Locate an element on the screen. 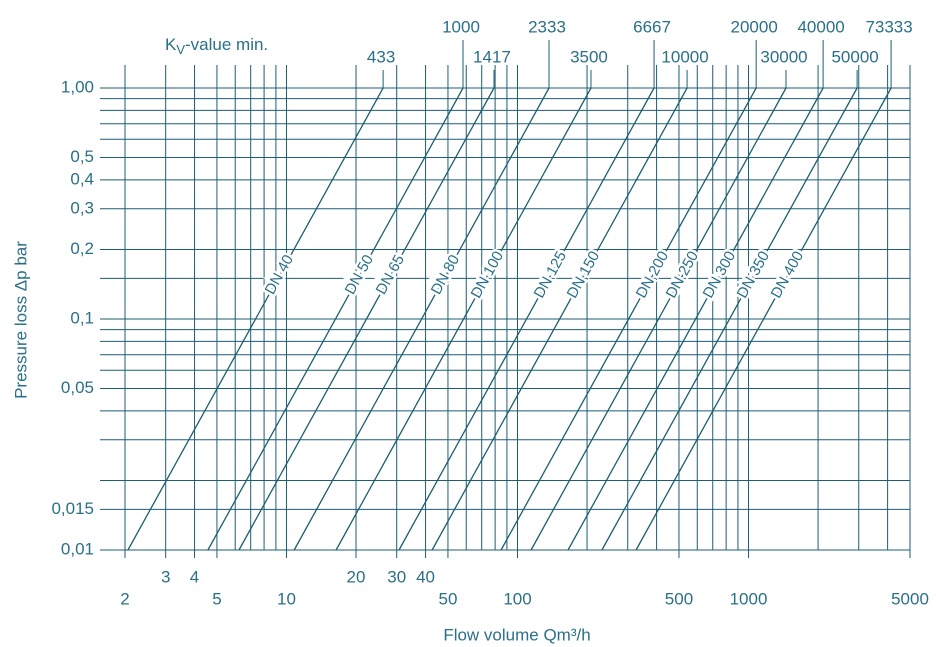  kv-label: 1417 is located at coordinates (492, 56).